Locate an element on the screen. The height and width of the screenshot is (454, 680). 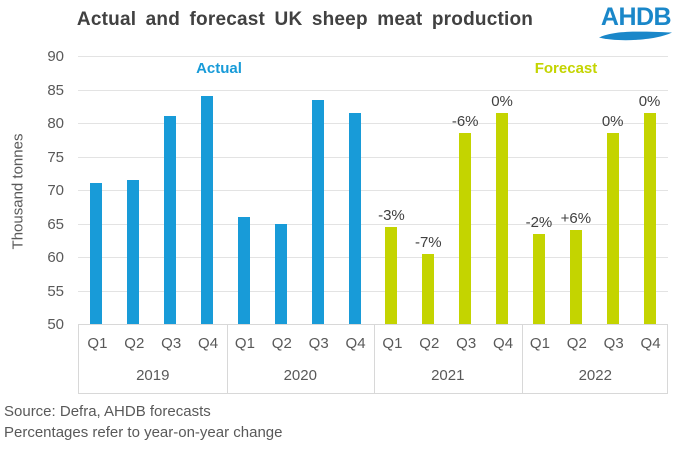
ahdb-logo-text: AHDB is located at coordinates (636, 17).